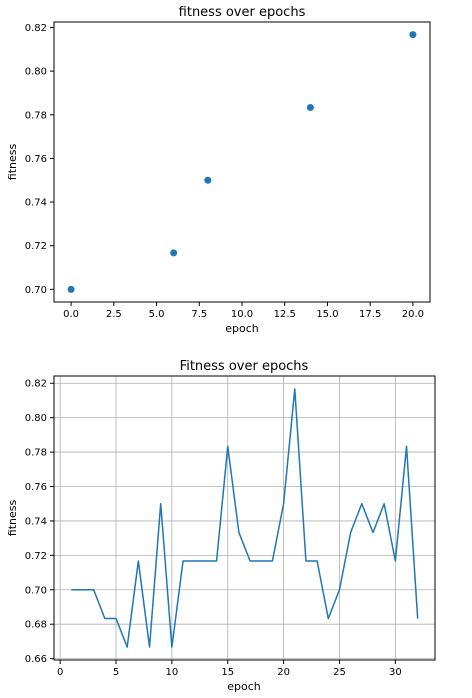 The image size is (472, 698). I want to click on chart-title: fitness over epochs, so click(242, 12).